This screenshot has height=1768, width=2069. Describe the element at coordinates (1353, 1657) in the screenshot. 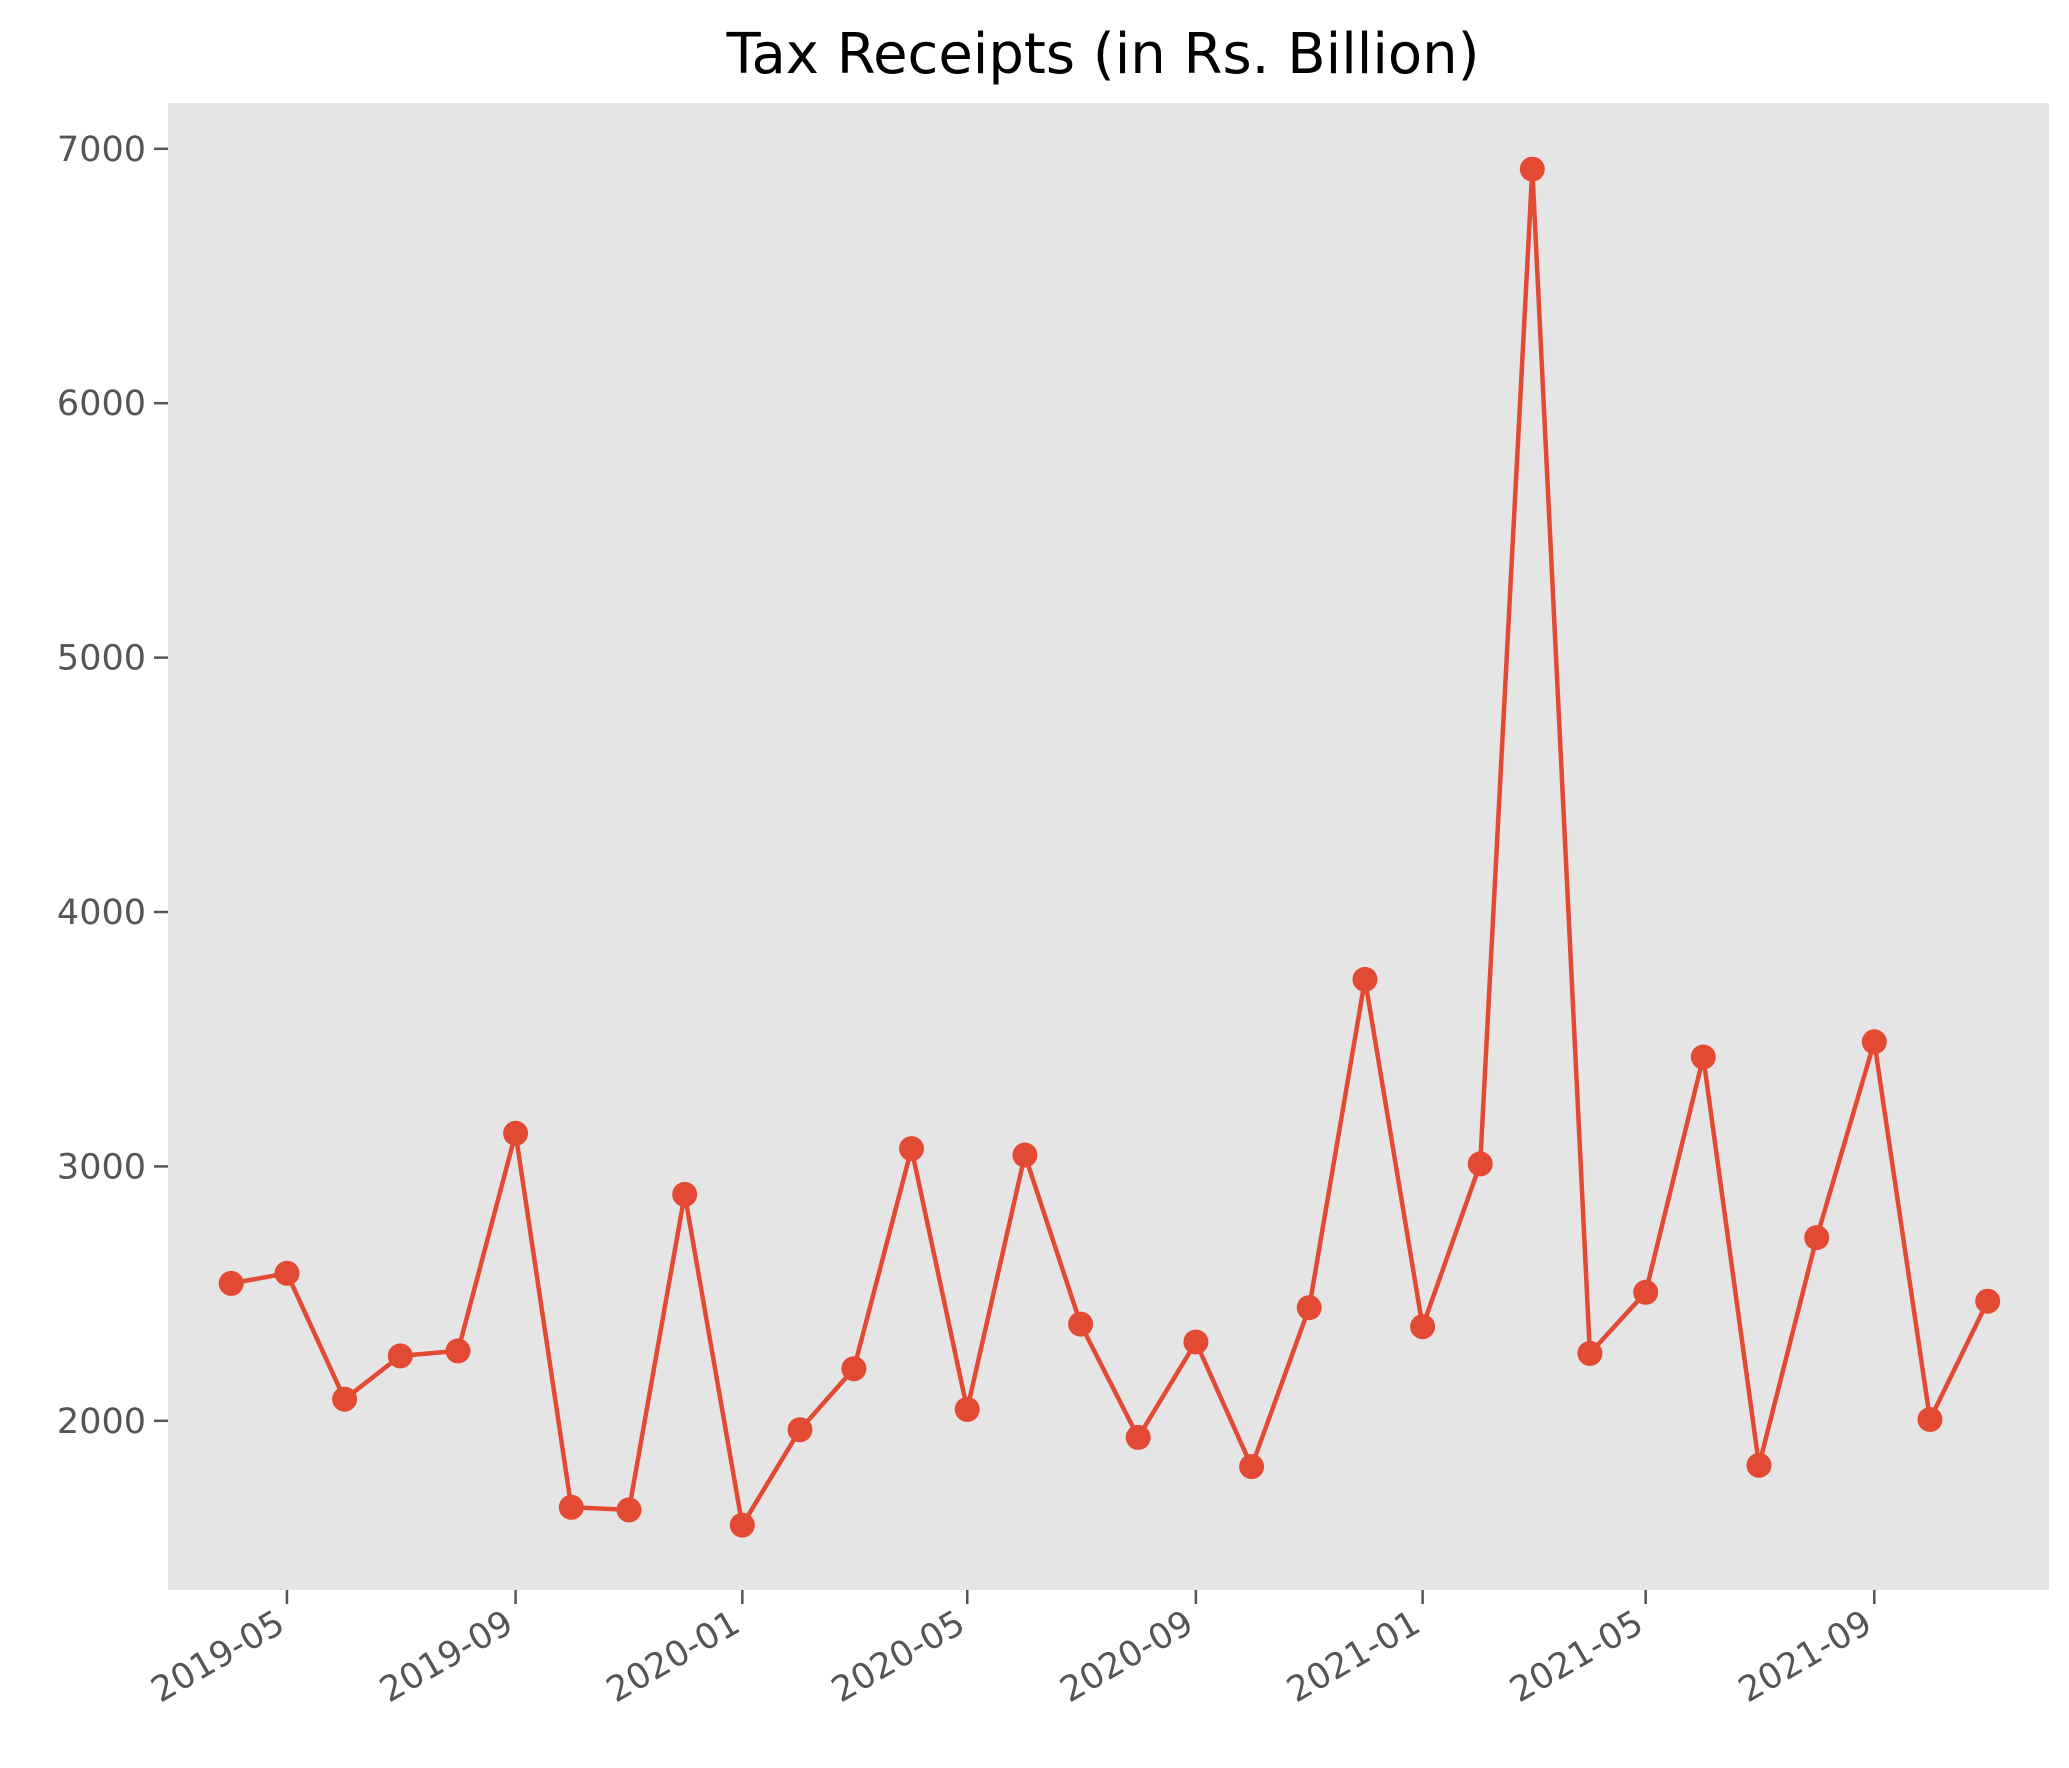

I see `x-tick-label: 2021-01` at that location.